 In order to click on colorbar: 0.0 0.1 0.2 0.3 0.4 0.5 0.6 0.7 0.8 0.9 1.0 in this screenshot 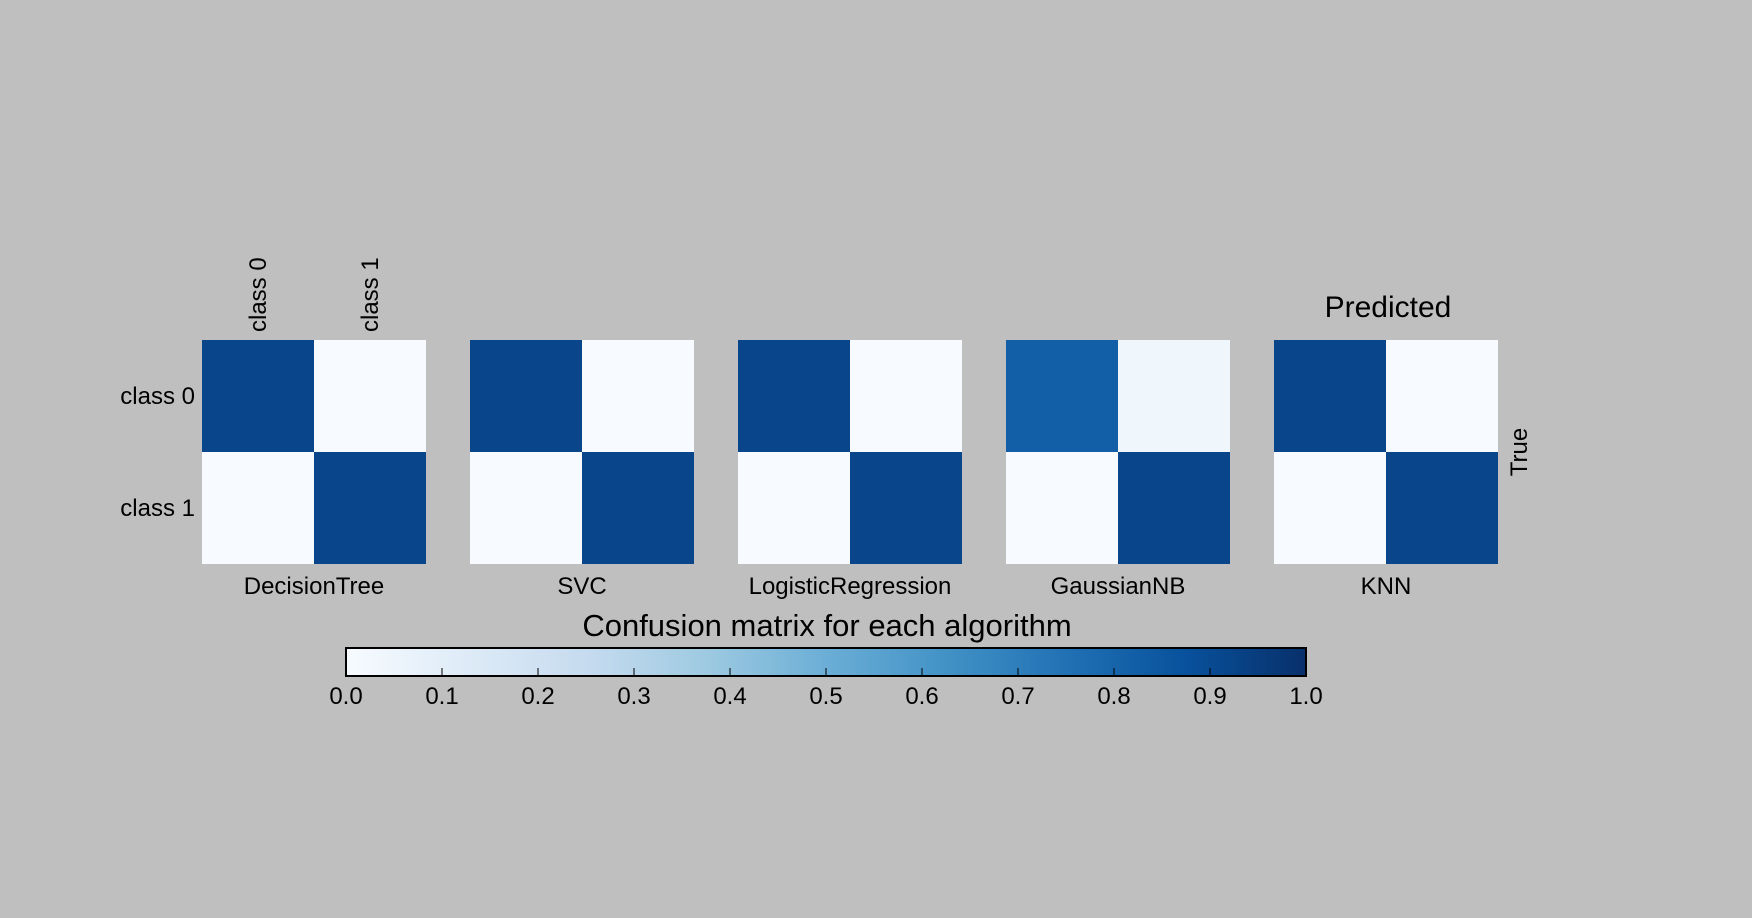, I will do `click(826, 678)`.